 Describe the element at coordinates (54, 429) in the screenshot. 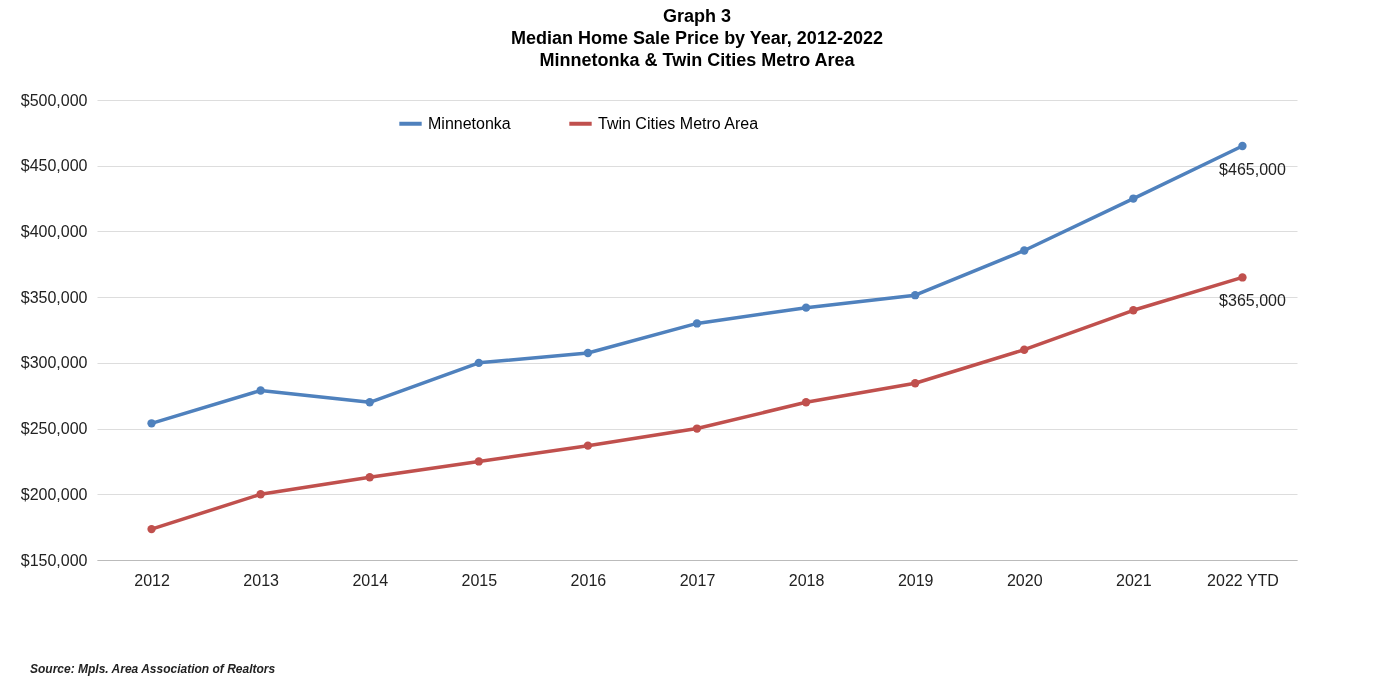

I see `y-tick-label: $250,000` at that location.